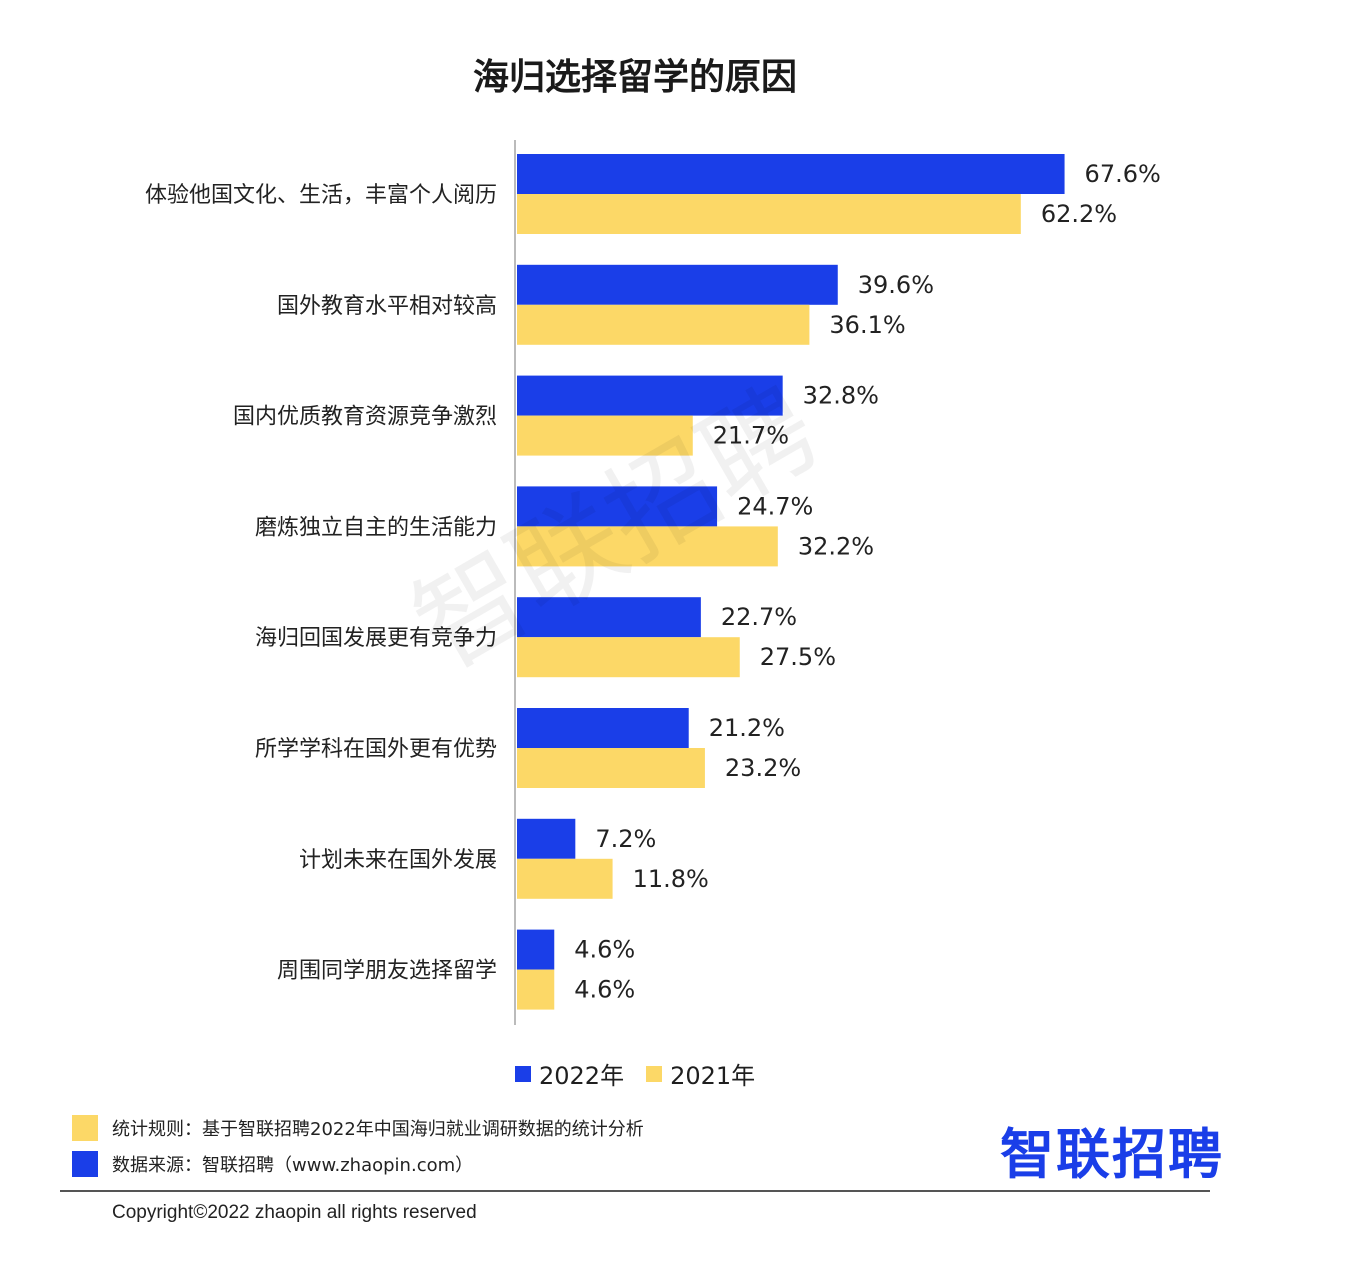 This screenshot has width=1364, height=1266. Describe the element at coordinates (635, 1191) in the screenshot. I see `footer-divider` at that location.